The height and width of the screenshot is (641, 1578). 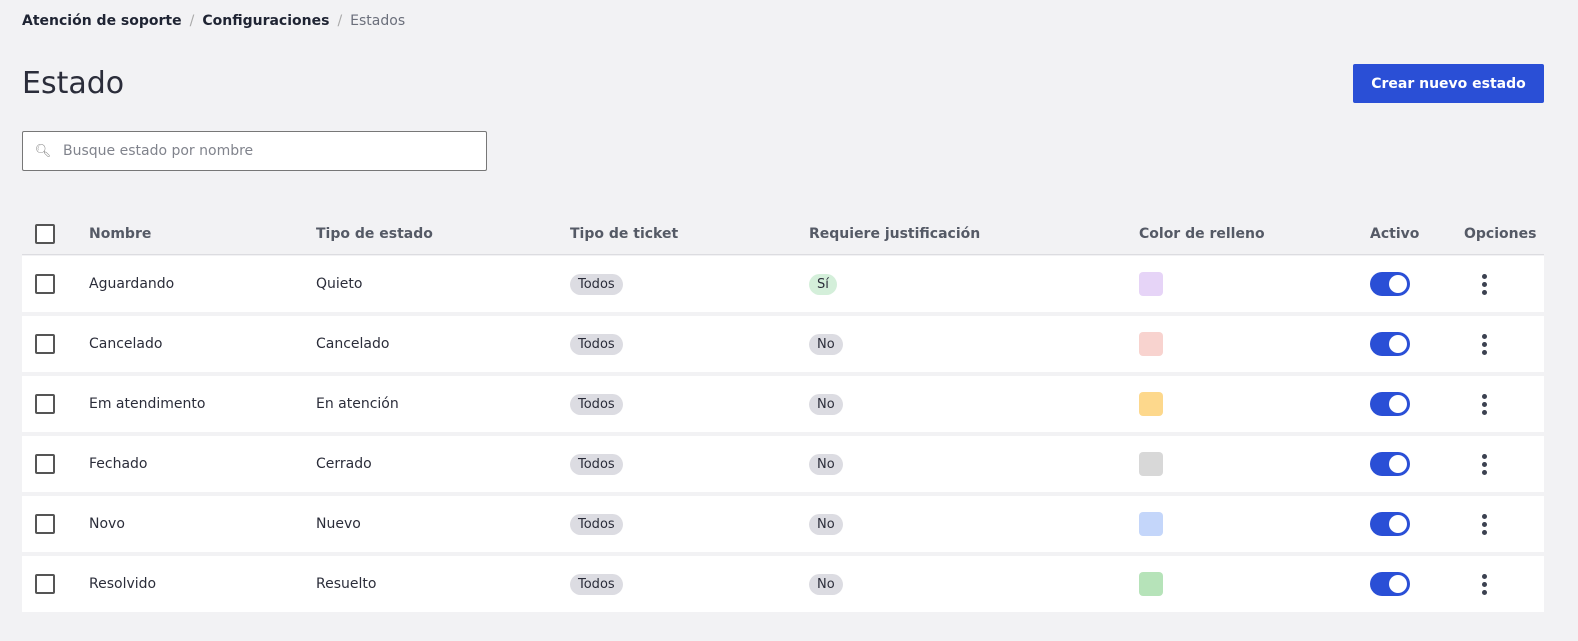 I want to click on search-box: 🔍︎, so click(x=254, y=151).